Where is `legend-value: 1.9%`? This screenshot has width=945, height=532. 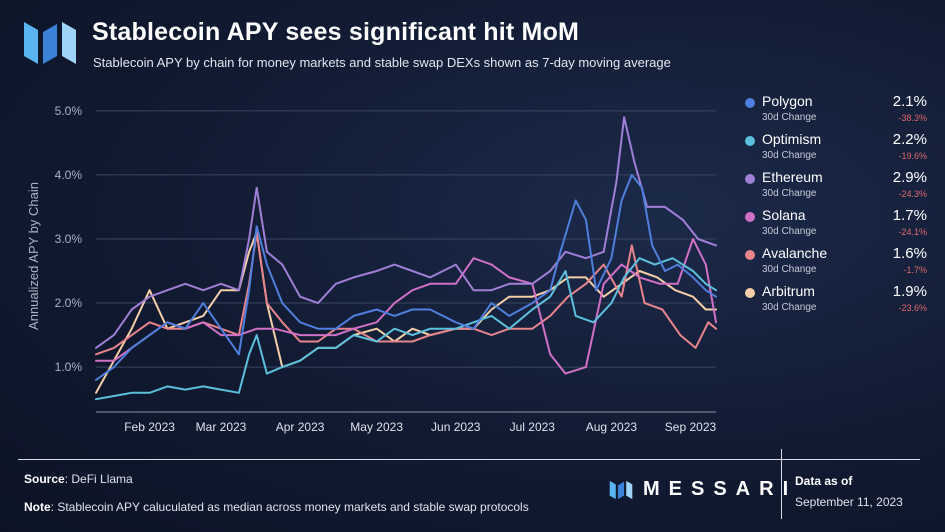
legend-value: 1.9% is located at coordinates (909, 291).